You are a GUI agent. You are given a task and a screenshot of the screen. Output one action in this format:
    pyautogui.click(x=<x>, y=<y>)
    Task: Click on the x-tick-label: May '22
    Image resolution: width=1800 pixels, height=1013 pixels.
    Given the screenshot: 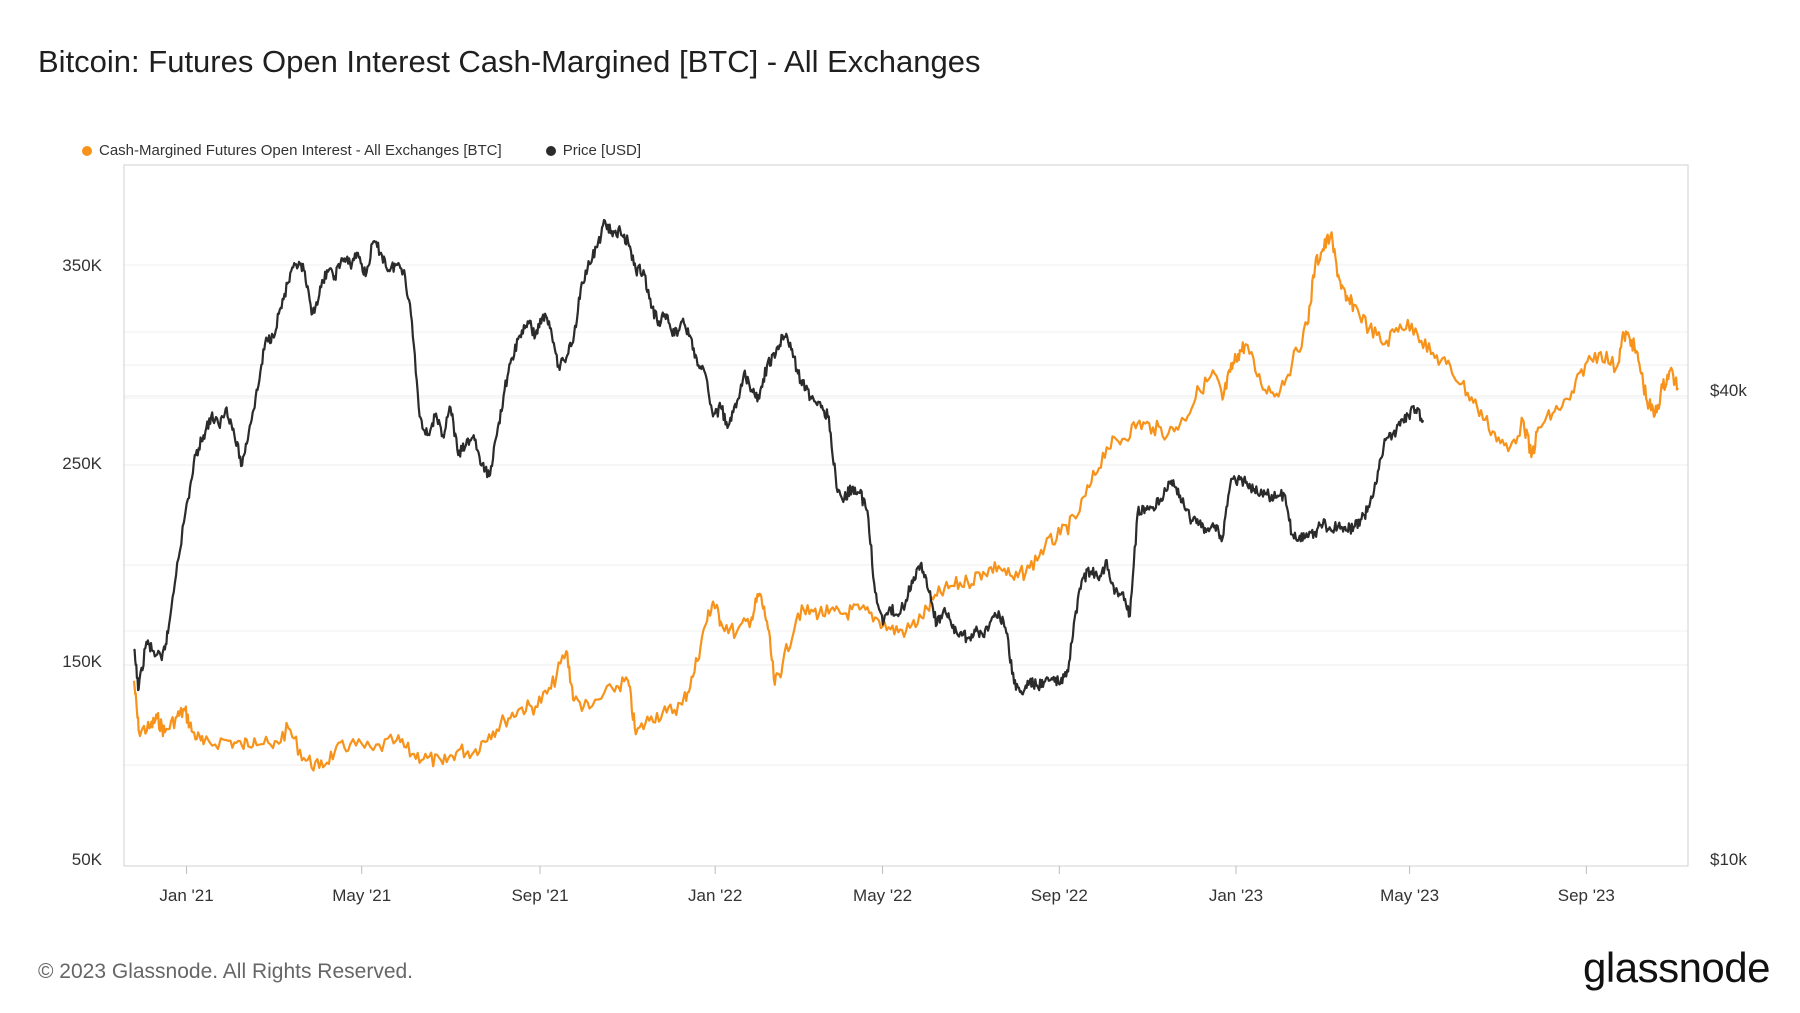 What is the action you would take?
    pyautogui.click(x=882, y=895)
    